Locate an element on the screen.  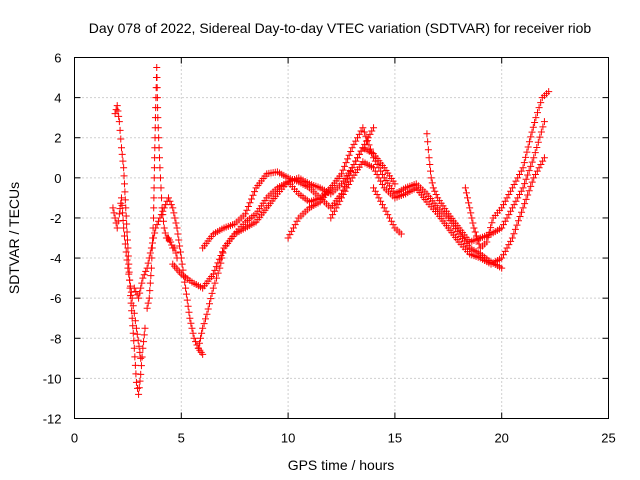
series-trace-l is located at coordinates (507, 170).